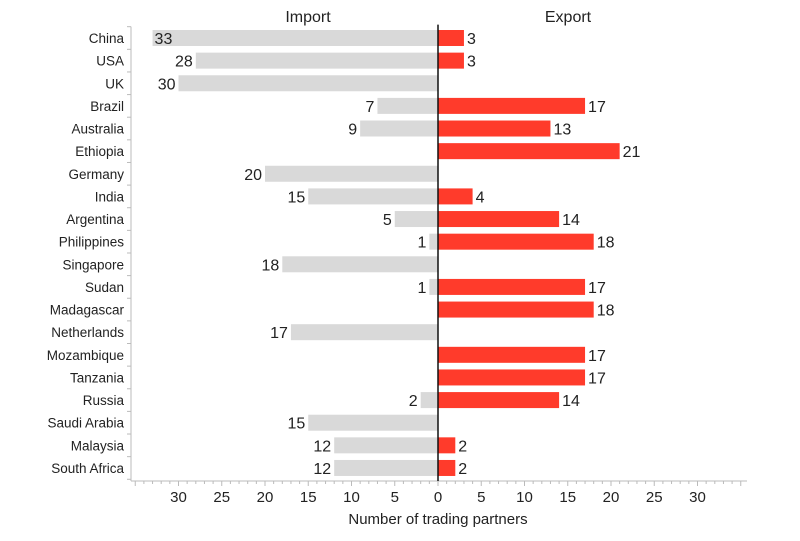 The image size is (800, 541). I want to click on category-label: Australia, so click(97, 129).